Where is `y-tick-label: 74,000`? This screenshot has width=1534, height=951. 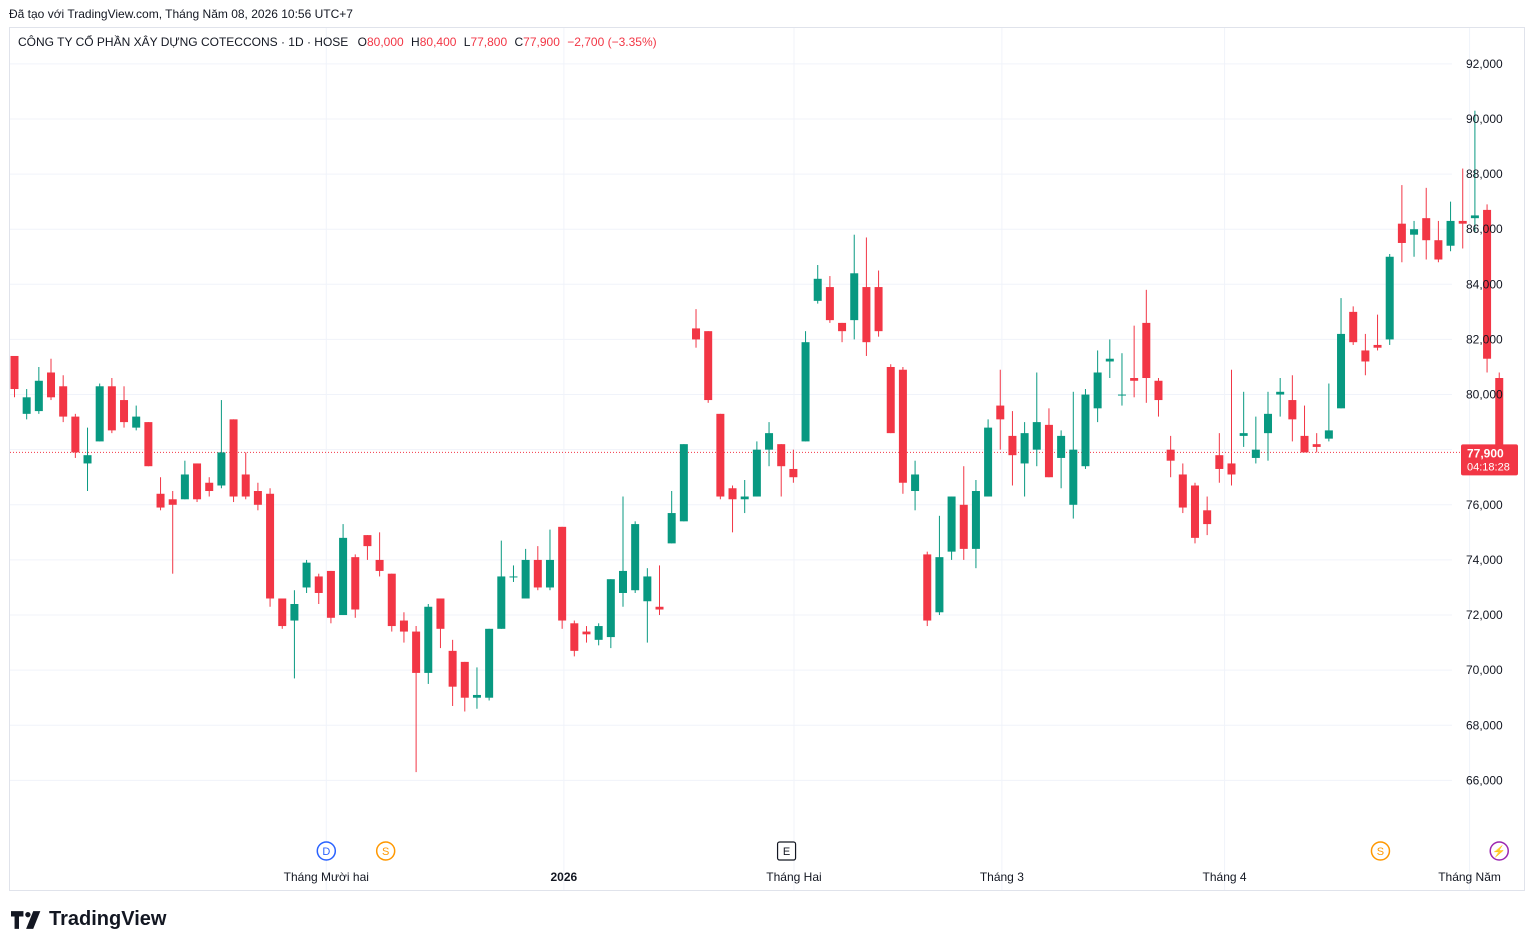 y-tick-label: 74,000 is located at coordinates (1484, 560).